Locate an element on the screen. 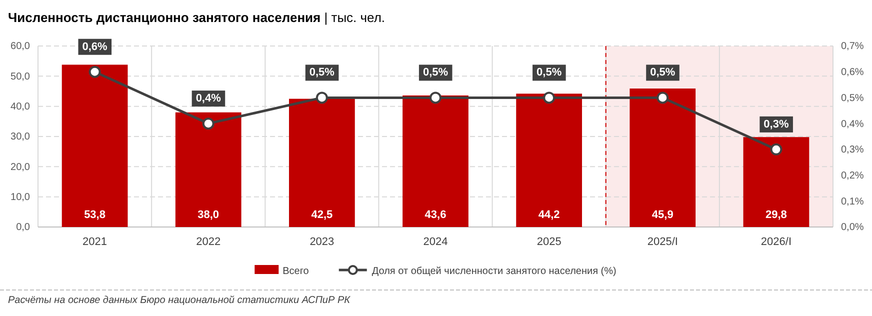 The height and width of the screenshot is (316, 872). data-label: 45,9 is located at coordinates (663, 215).